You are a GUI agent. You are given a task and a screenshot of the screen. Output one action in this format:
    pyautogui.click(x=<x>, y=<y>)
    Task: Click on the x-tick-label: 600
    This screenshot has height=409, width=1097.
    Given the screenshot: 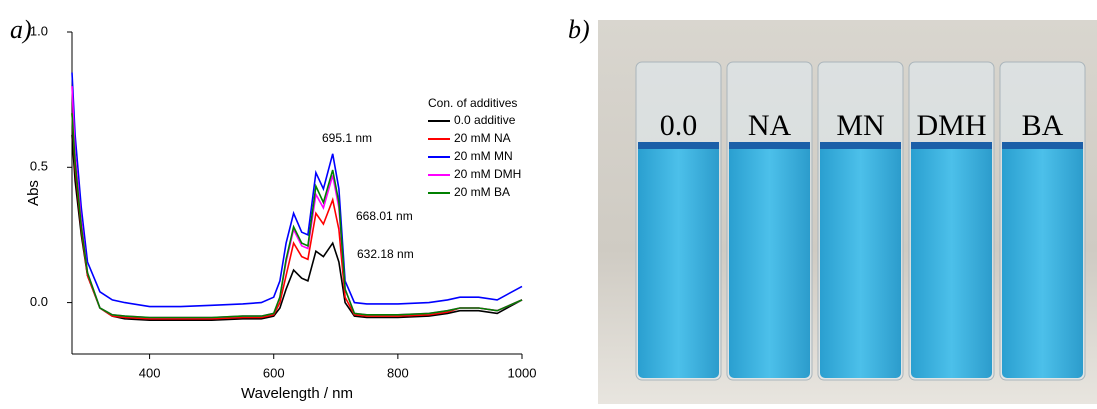 What is the action you would take?
    pyautogui.click(x=274, y=372)
    